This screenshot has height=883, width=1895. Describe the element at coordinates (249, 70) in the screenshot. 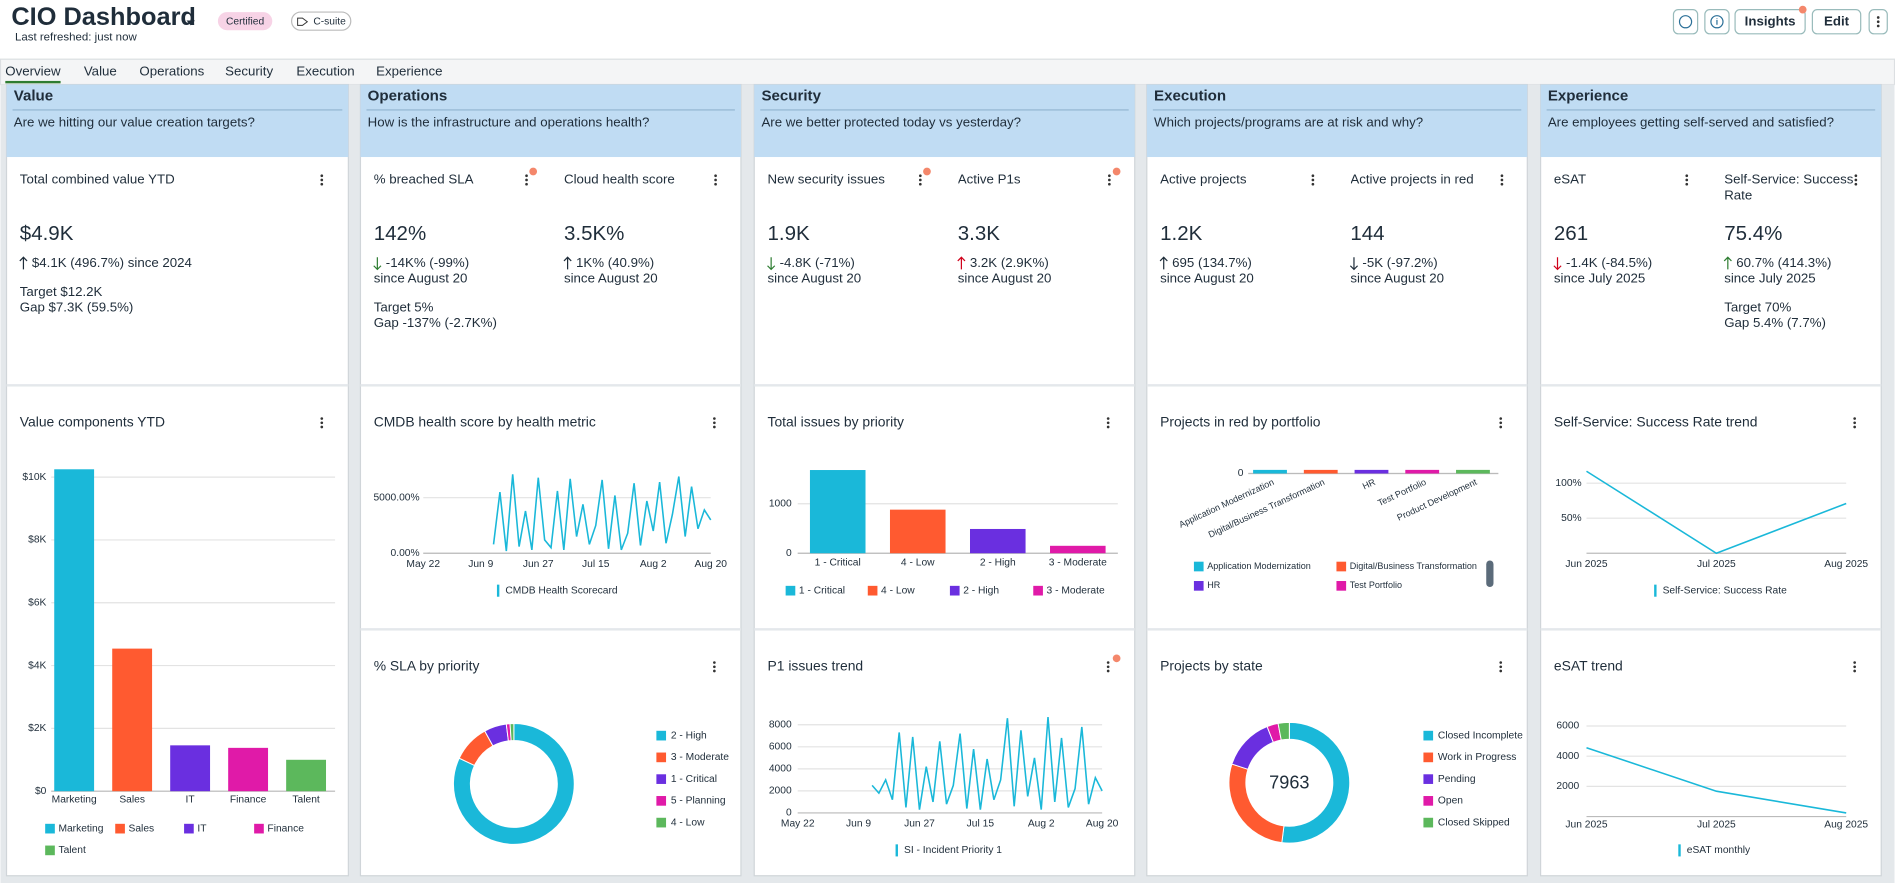

I see `tab: Security` at that location.